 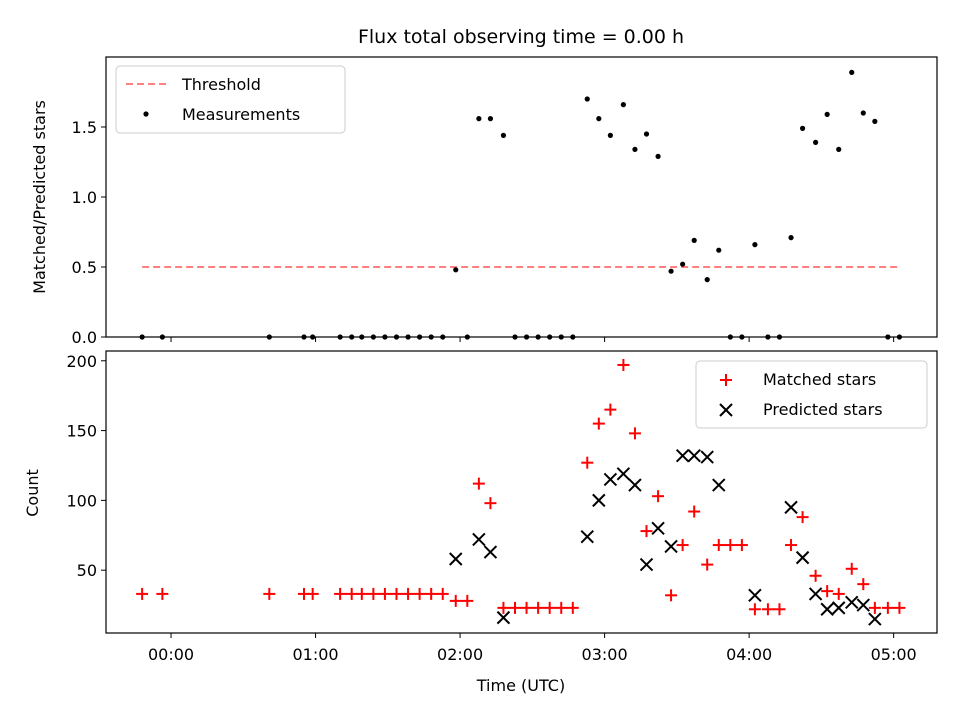 I want to click on bottom-y-tick-label: 150, so click(x=81, y=431).